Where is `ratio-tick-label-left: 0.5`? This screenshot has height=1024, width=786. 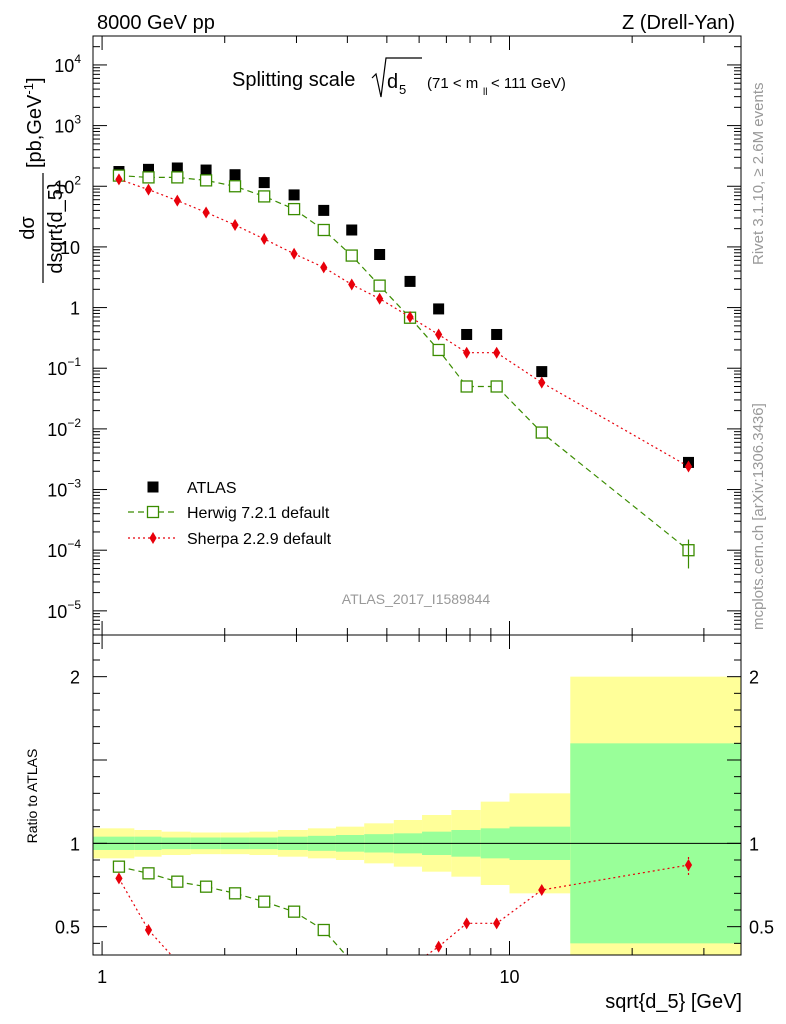
ratio-tick-label-left: 0.5 is located at coordinates (67, 928).